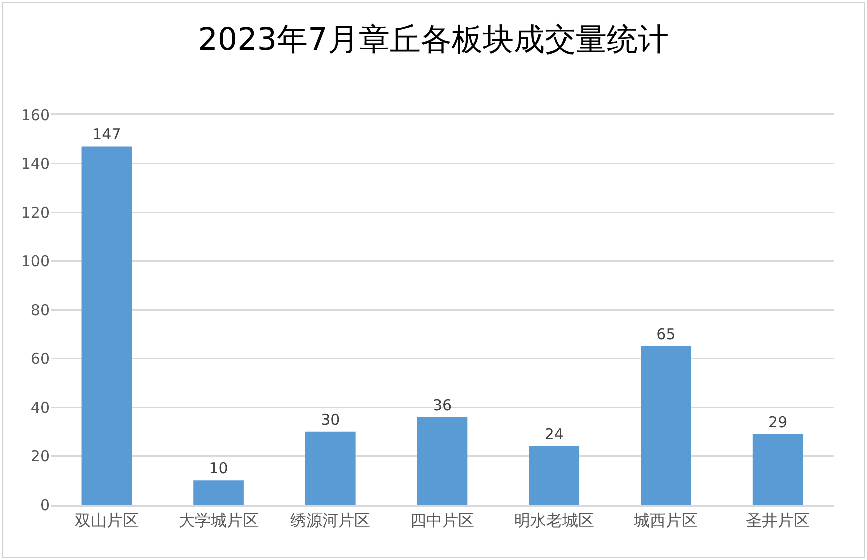  Describe the element at coordinates (778, 520) in the screenshot. I see `x-tick-label: 圣井片区` at that location.